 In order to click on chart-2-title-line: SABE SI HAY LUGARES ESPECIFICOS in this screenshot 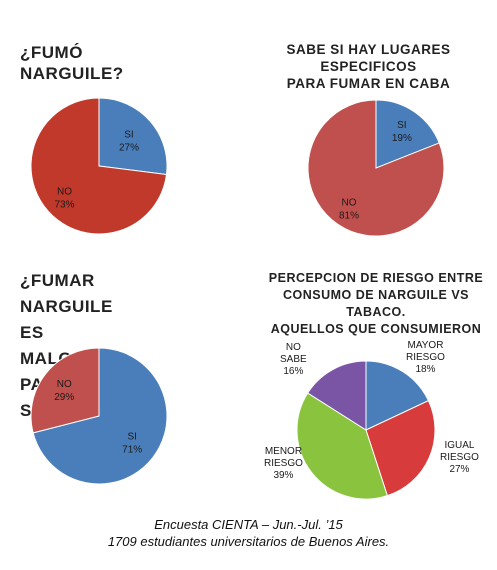, I will do `click(368, 58)`.